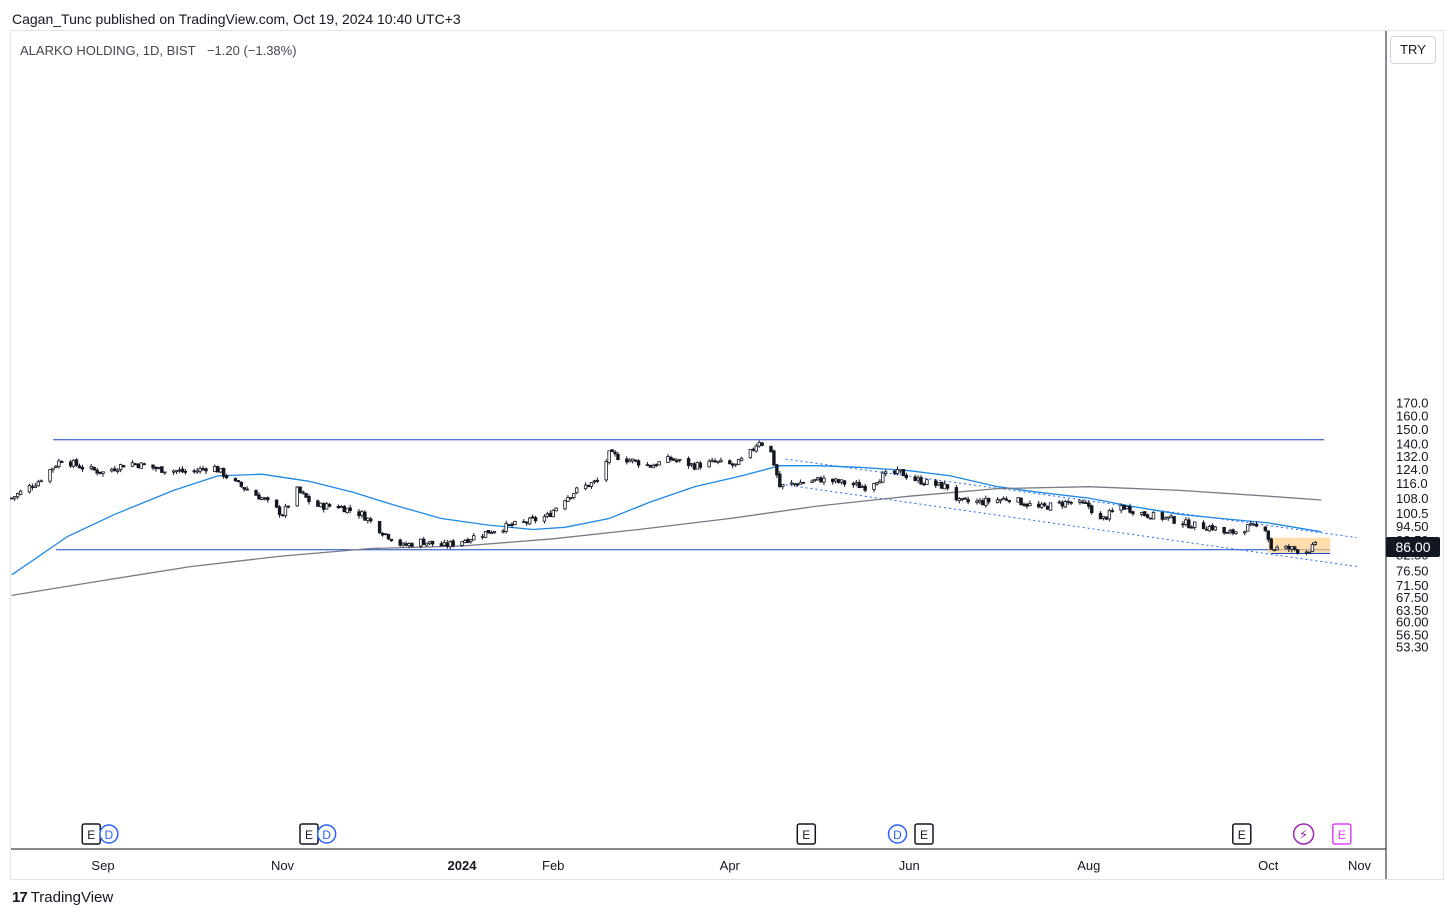 The image size is (1456, 920). I want to click on x-tick-label: Sep, so click(102, 865).